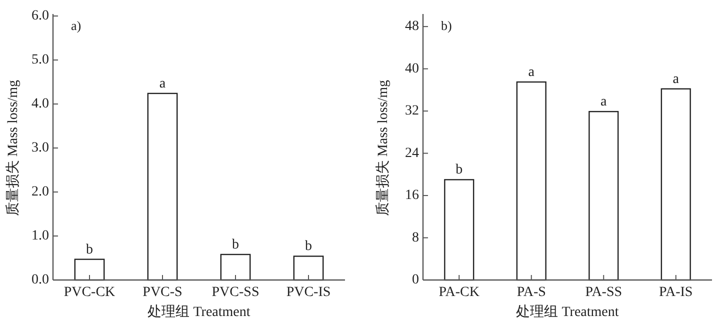 This screenshot has width=718, height=327. I want to click on x-tick-label: PA-IS, so click(676, 292).